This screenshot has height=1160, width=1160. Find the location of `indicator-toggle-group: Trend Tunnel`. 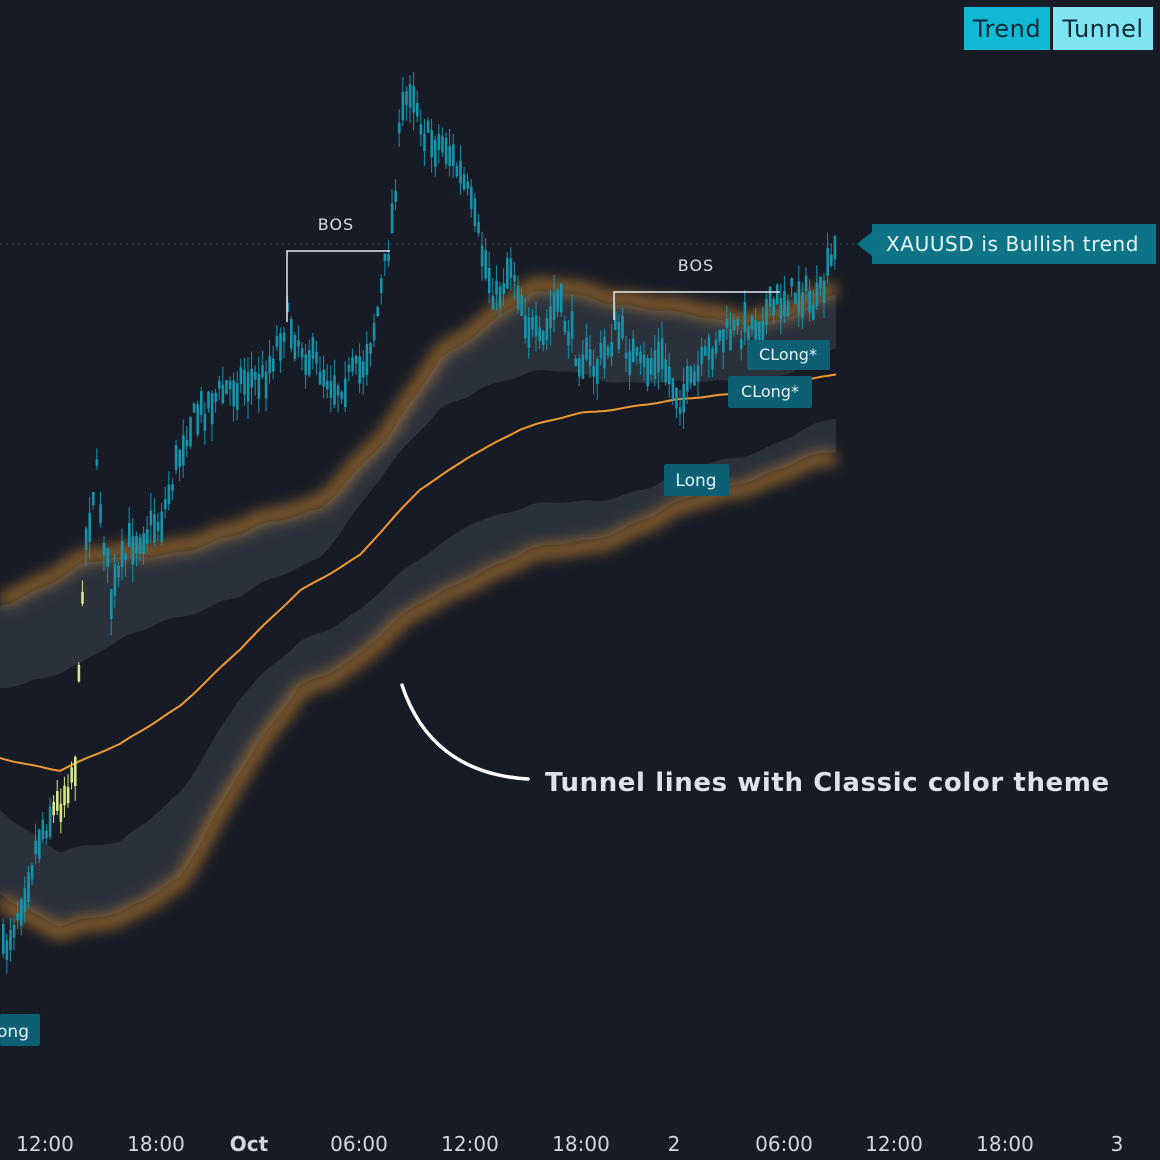

indicator-toggle-group: Trend Tunnel is located at coordinates (1058, 28).